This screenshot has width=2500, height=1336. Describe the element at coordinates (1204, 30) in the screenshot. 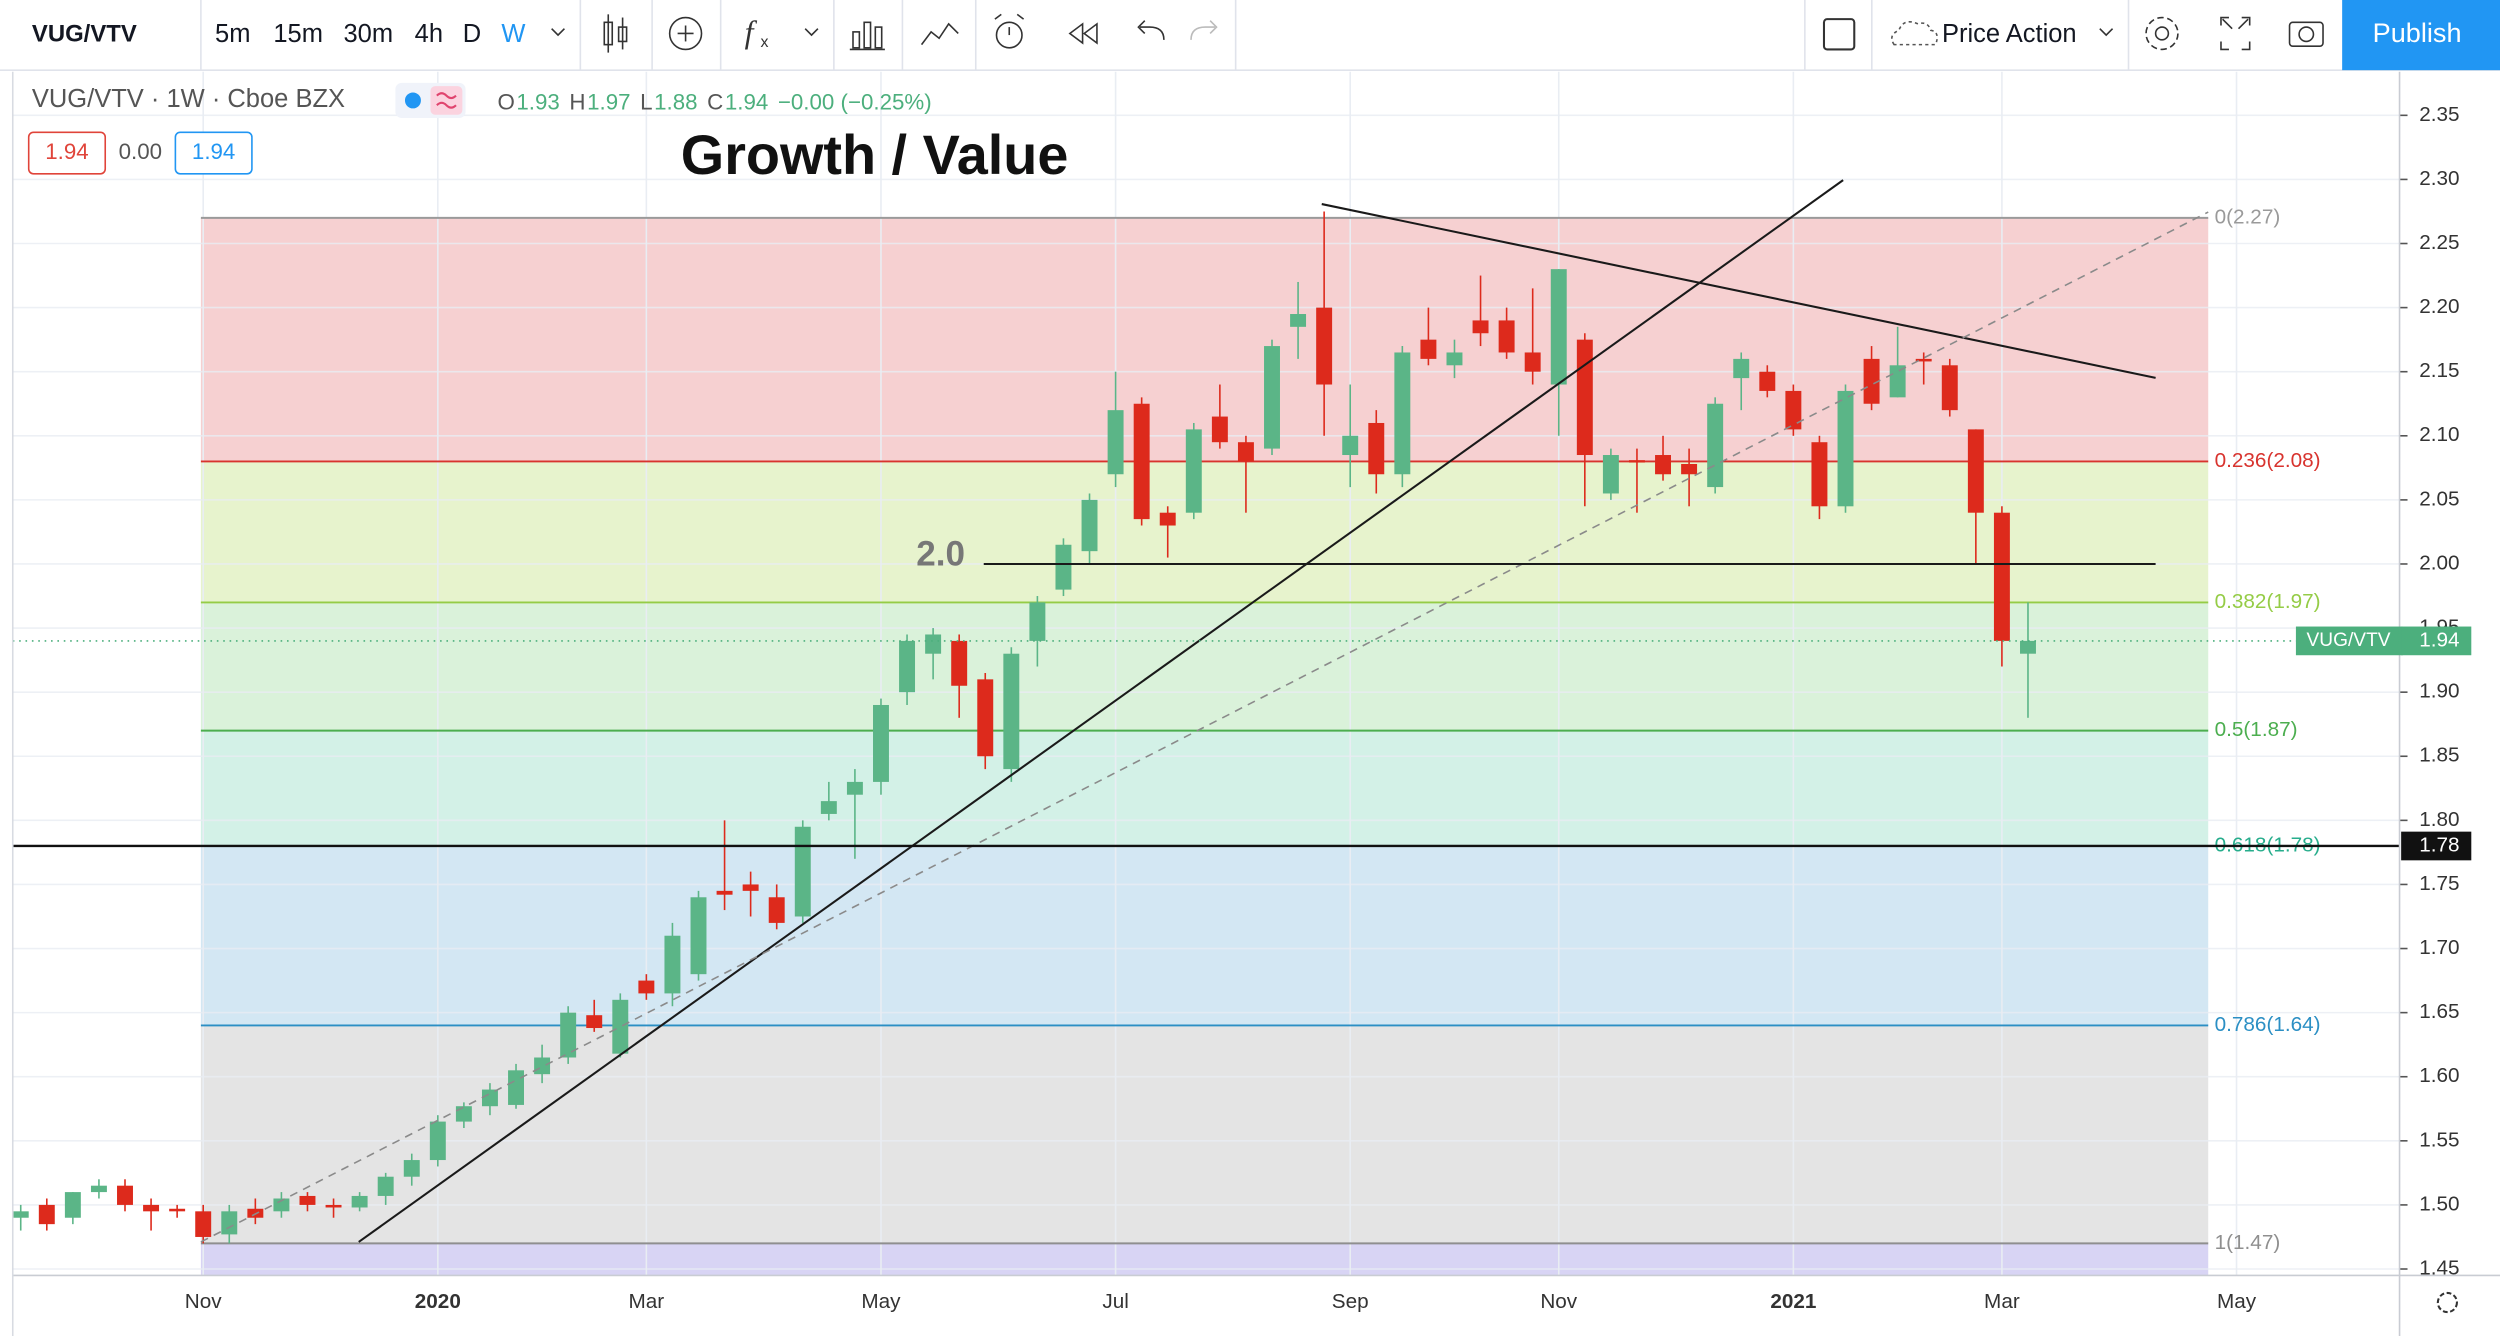

I see `redo-icon` at that location.